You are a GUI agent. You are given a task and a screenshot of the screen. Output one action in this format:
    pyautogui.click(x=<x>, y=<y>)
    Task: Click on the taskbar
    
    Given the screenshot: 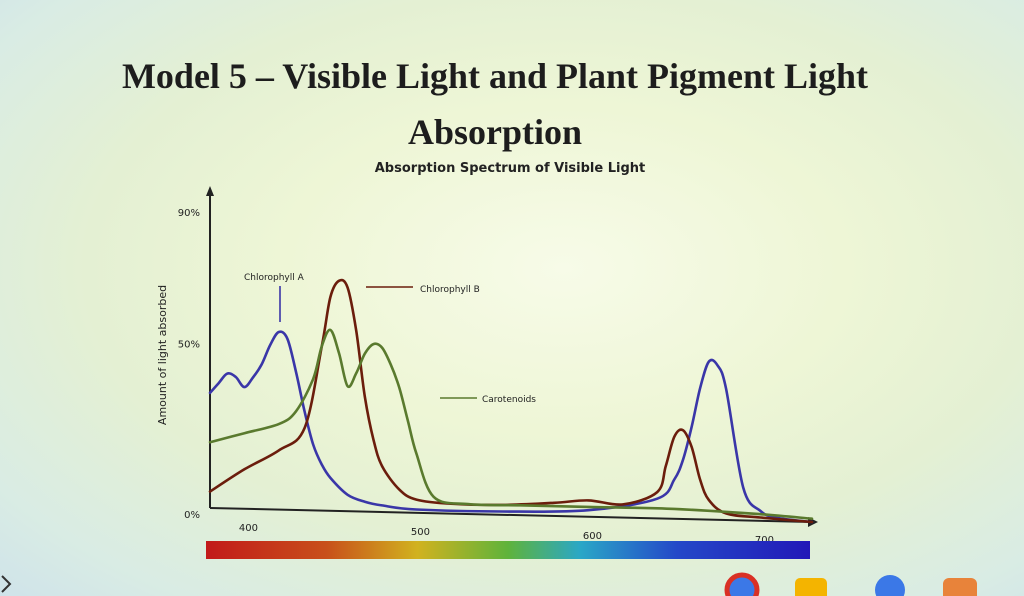 What is the action you would take?
    pyautogui.click(x=850, y=584)
    